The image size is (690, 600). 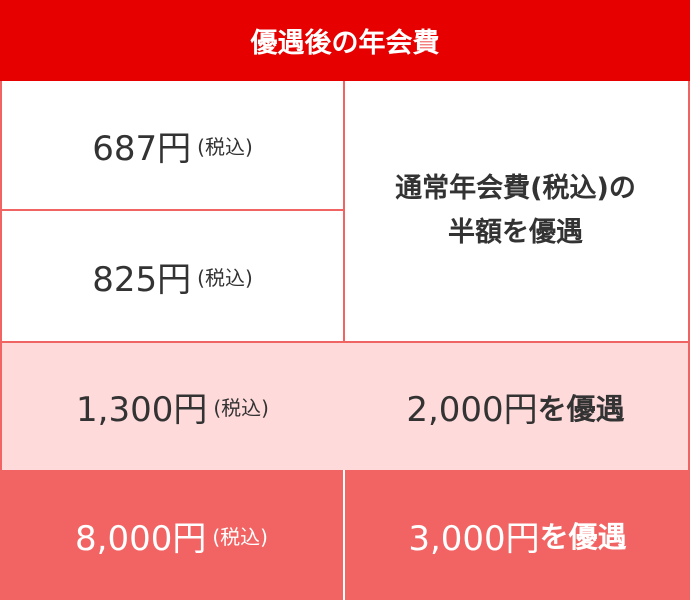 I want to click on benefit-cell: 3,000円 を優遇, so click(x=517, y=535).